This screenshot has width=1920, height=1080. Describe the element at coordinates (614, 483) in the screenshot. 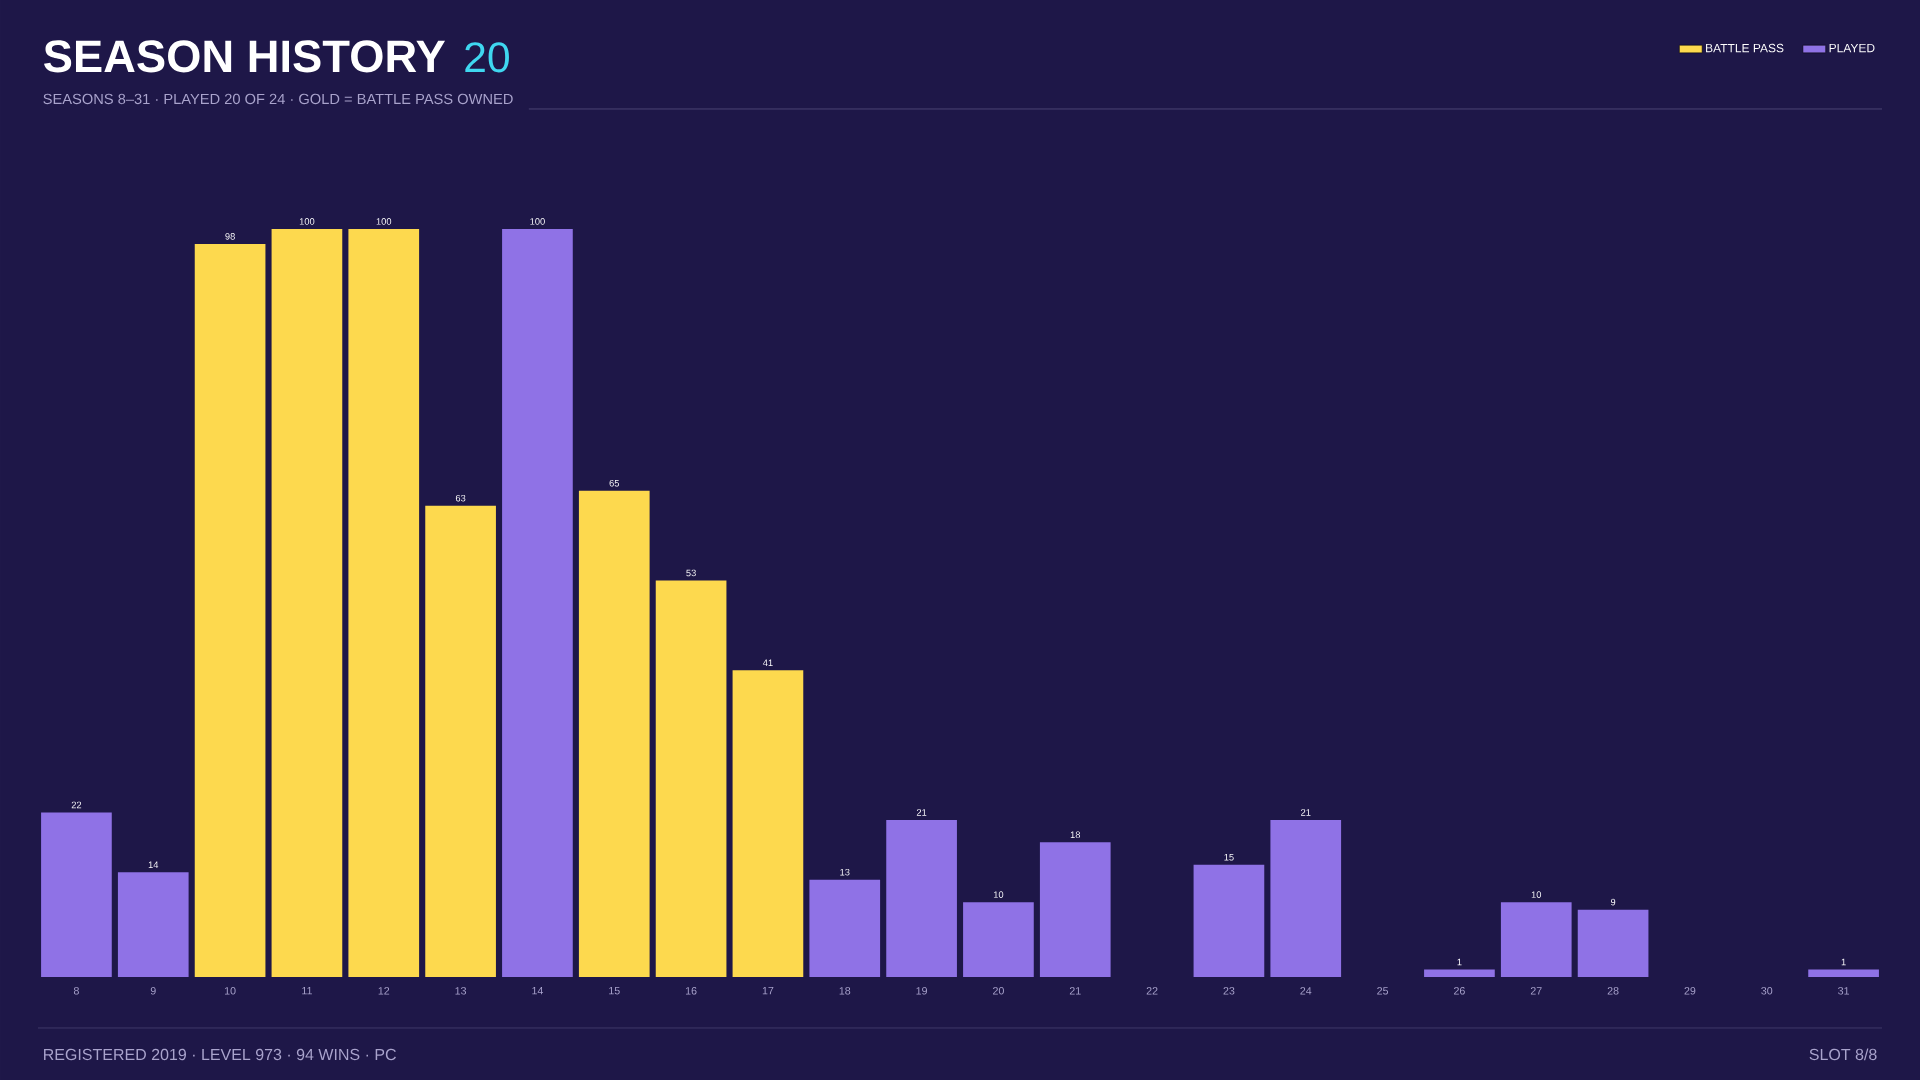

I see `data-label: 65` at that location.